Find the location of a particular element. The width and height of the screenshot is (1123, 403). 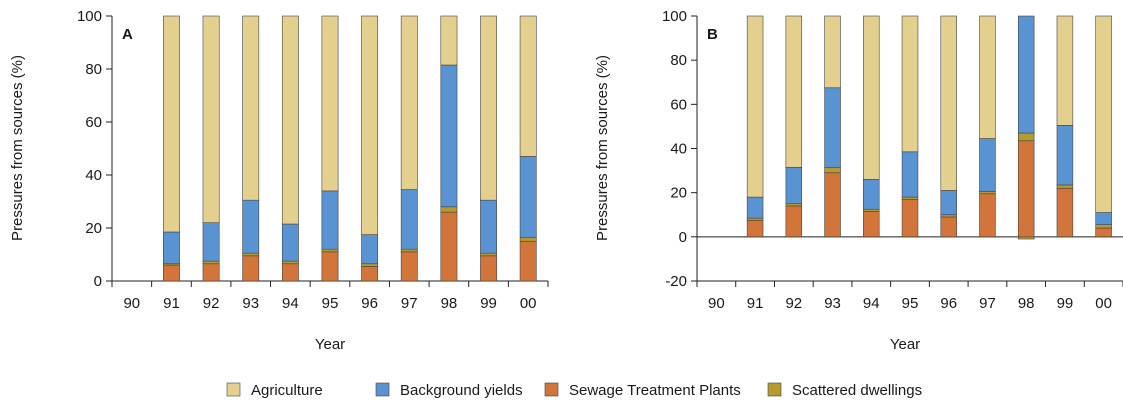

y-tick-label: 40 is located at coordinates (93, 175).